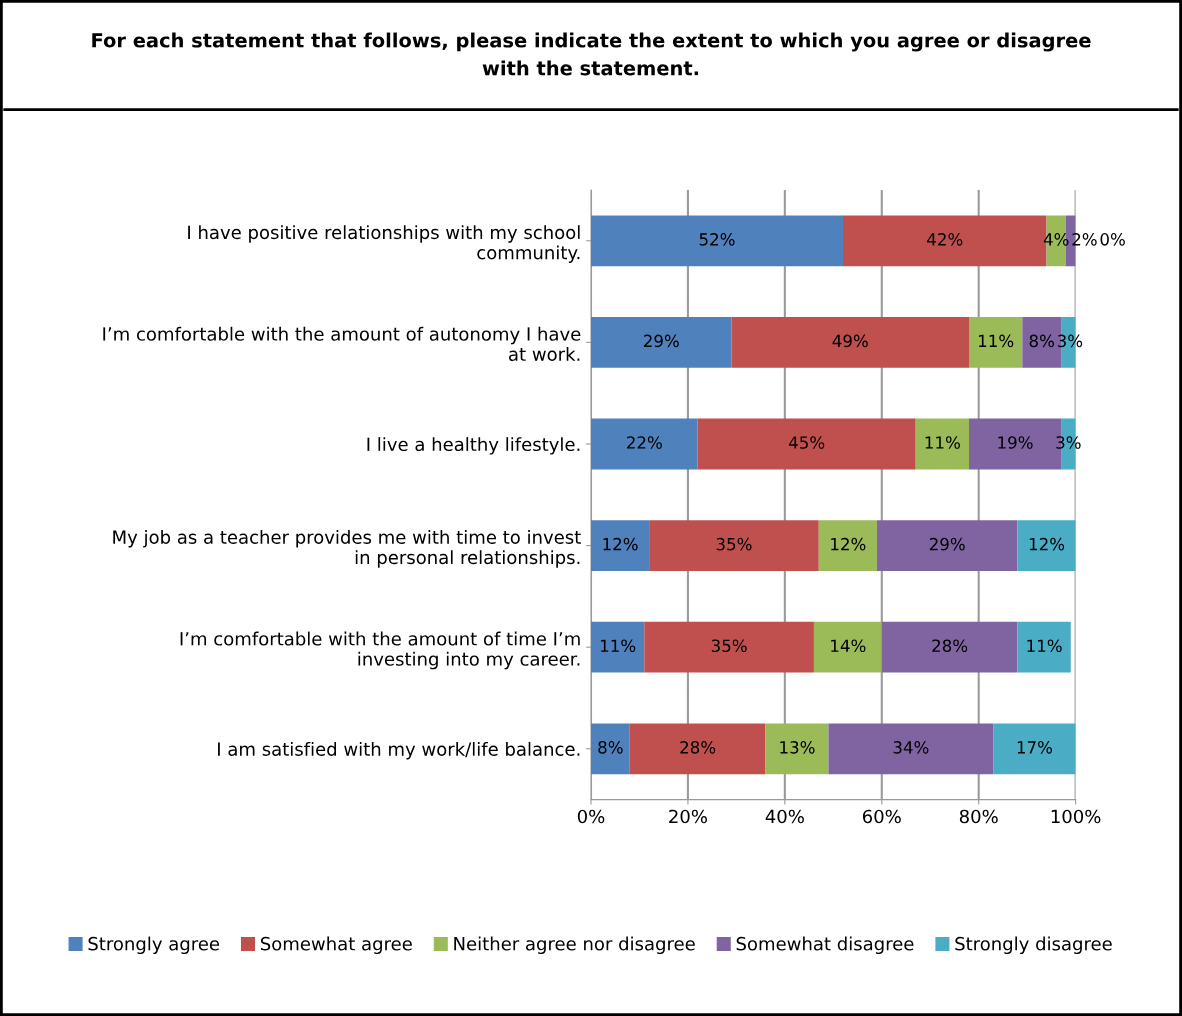  Describe the element at coordinates (945, 239) in the screenshot. I see `data-label: 42%` at that location.